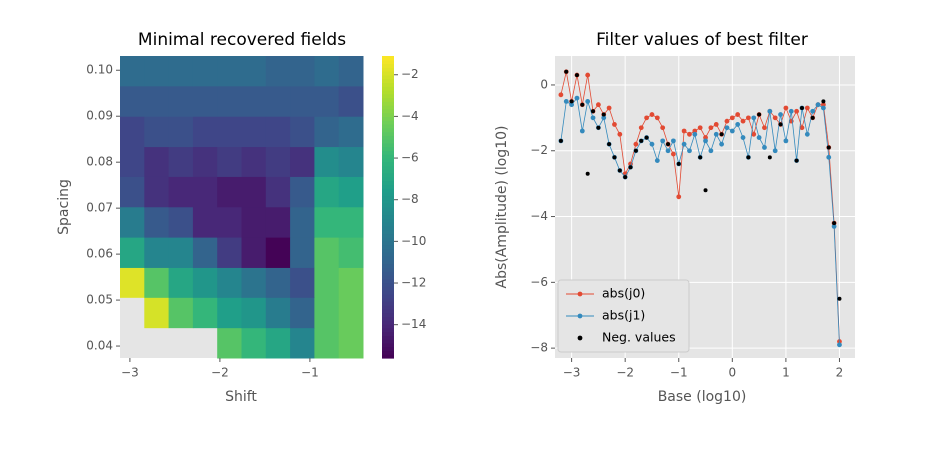  I want to click on x-axis-label: Shift, so click(241, 397).